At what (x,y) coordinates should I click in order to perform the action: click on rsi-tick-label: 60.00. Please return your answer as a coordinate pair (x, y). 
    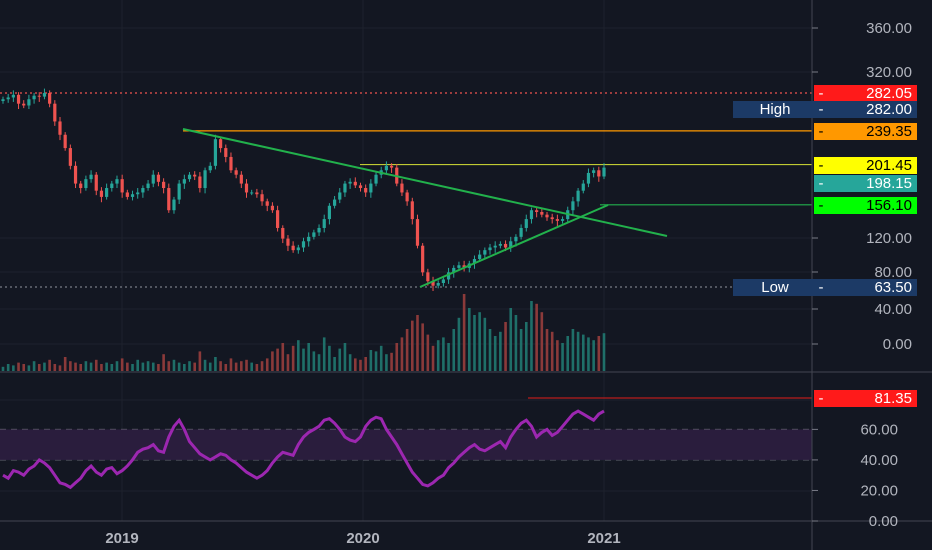
    Looking at the image, I should click on (879, 429).